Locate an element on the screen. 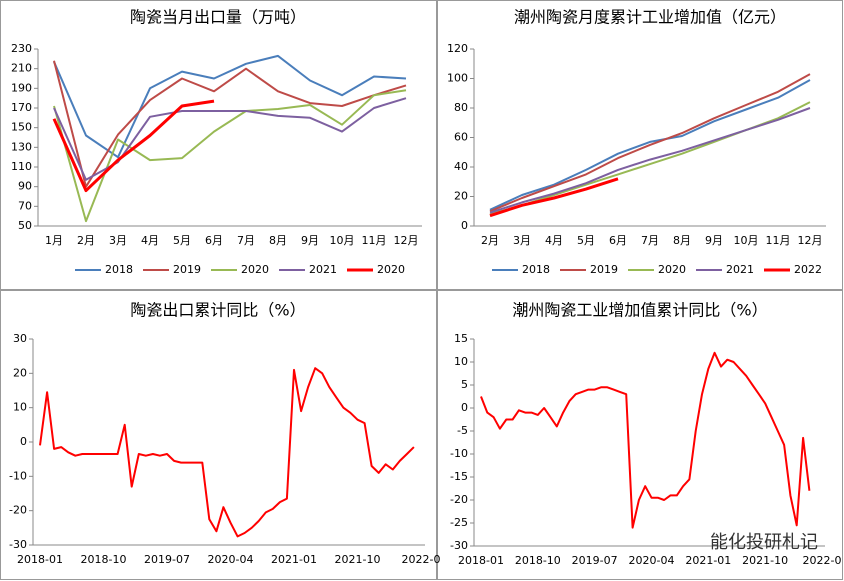  y-tick-label: -5 is located at coordinates (462, 430).